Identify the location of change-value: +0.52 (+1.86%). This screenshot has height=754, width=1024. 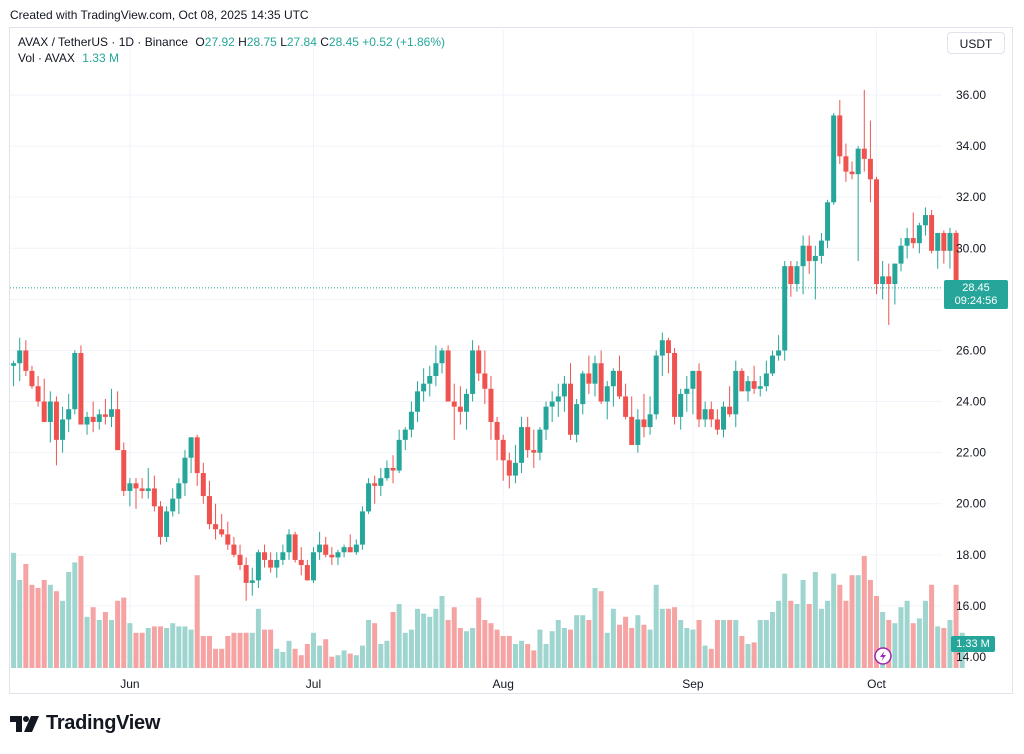
(404, 42).